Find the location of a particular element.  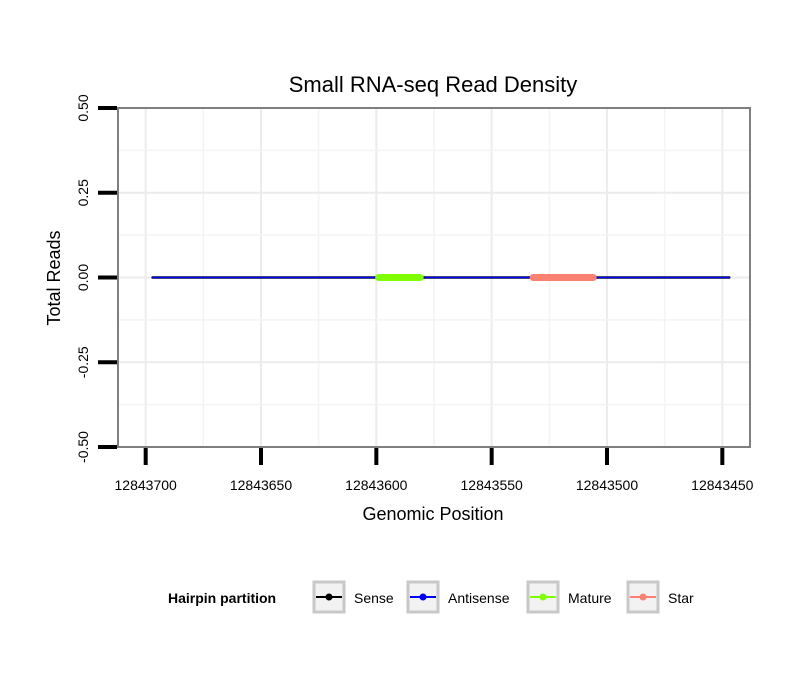

legend-label-antisense: Antisense is located at coordinates (479, 598).